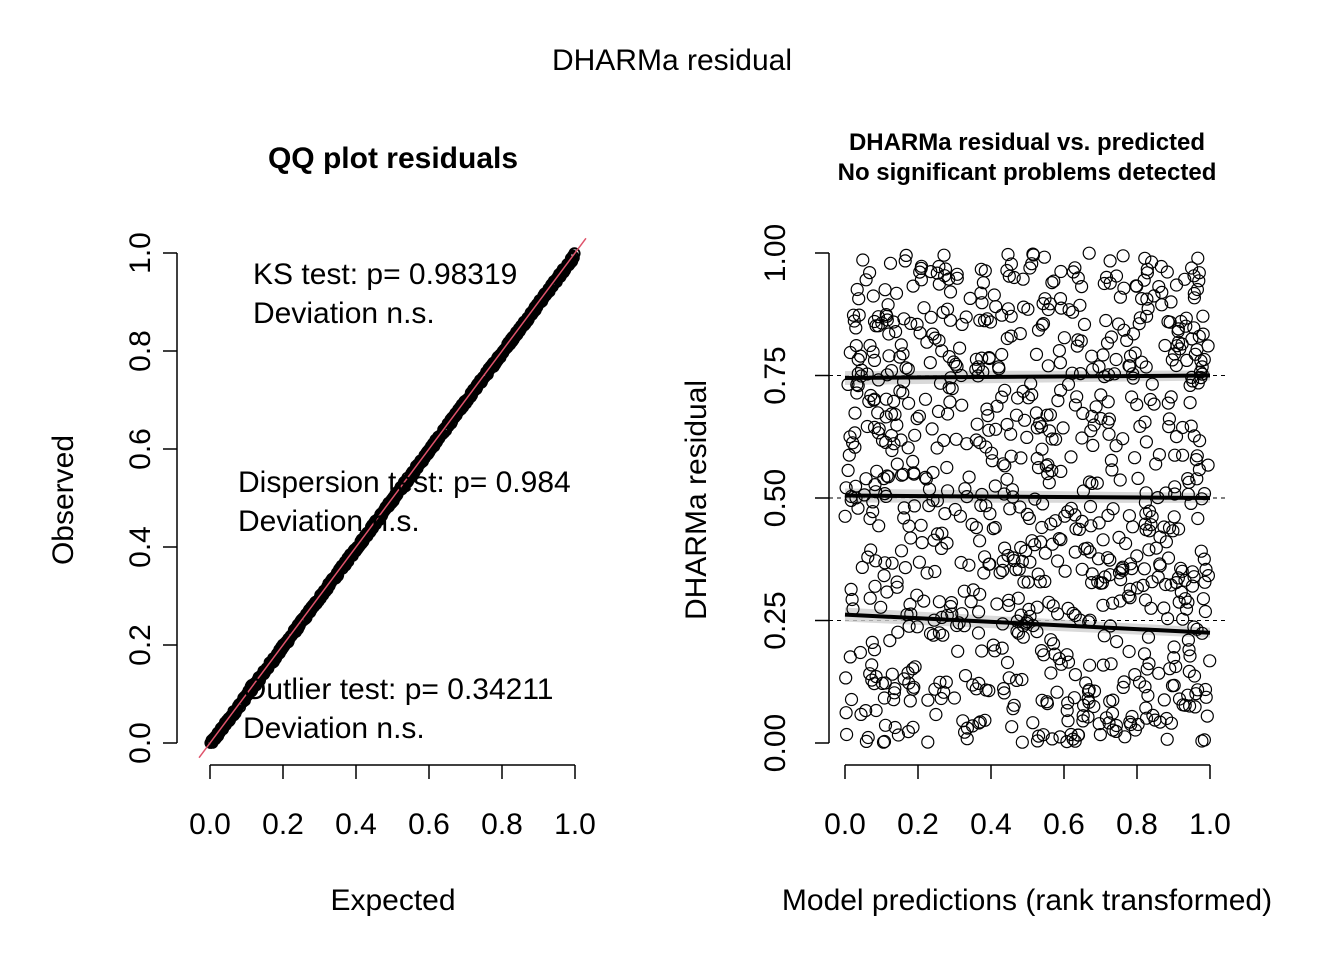 This screenshot has width=1344, height=960. I want to click on qq-x-label: Expected, so click(392, 900).